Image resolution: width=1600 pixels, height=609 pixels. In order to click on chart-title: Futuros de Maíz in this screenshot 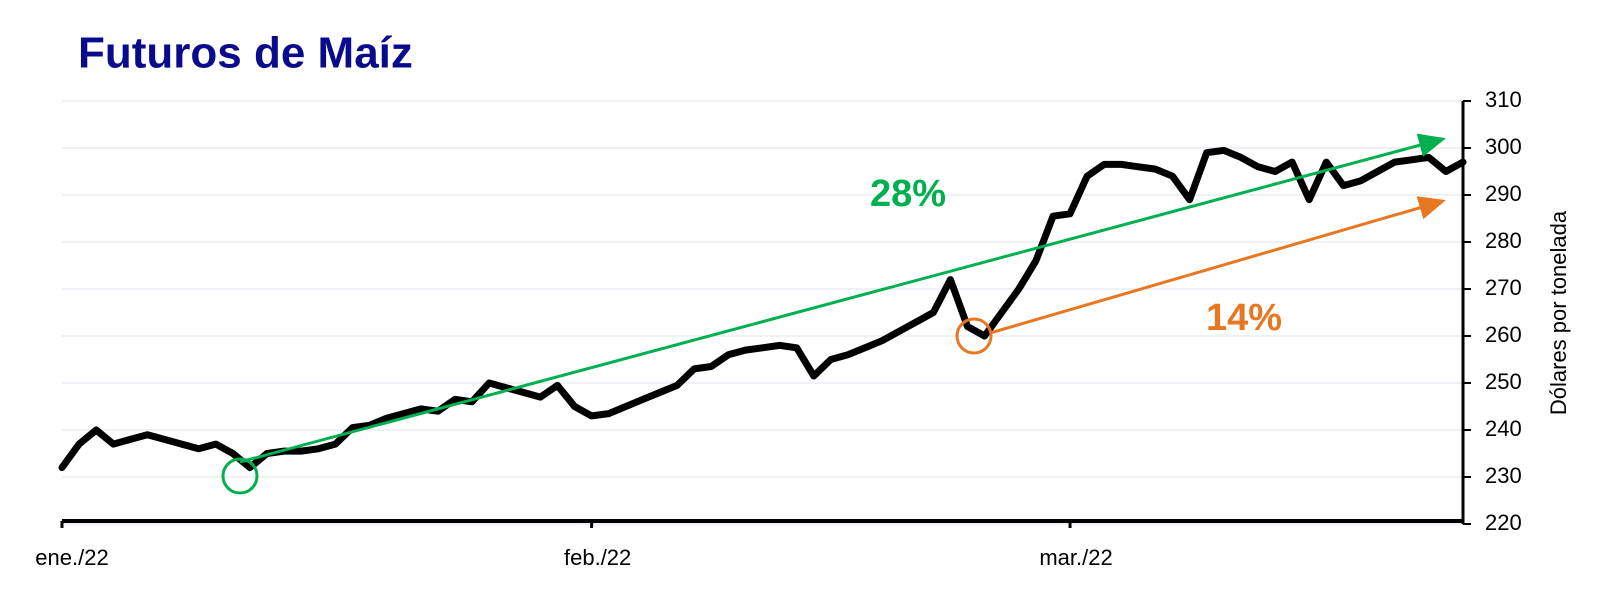, I will do `click(245, 53)`.